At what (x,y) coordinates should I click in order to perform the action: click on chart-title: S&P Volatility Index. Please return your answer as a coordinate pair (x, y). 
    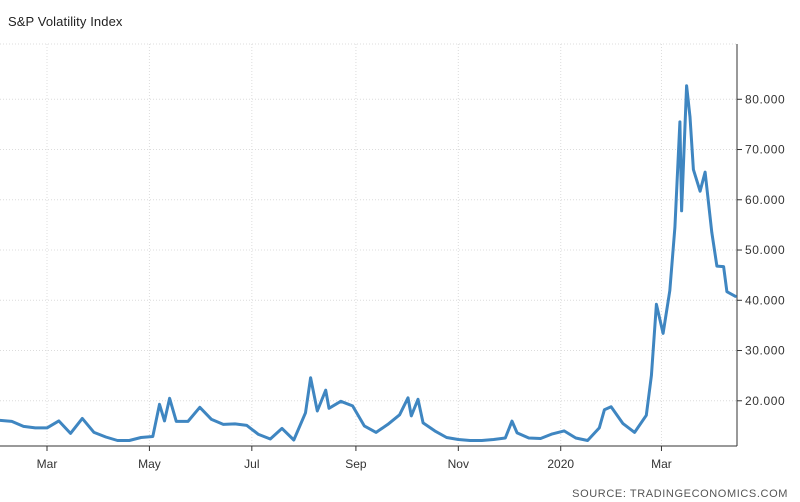
    Looking at the image, I should click on (65, 21).